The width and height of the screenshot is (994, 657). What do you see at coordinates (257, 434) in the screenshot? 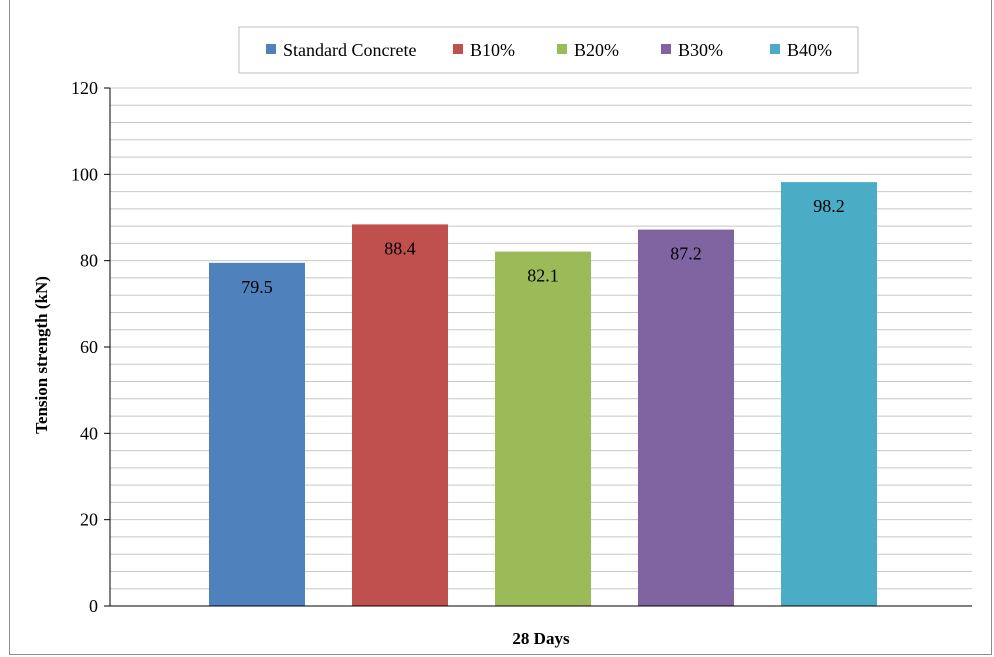
I see `bar-standard-concrete` at bounding box center [257, 434].